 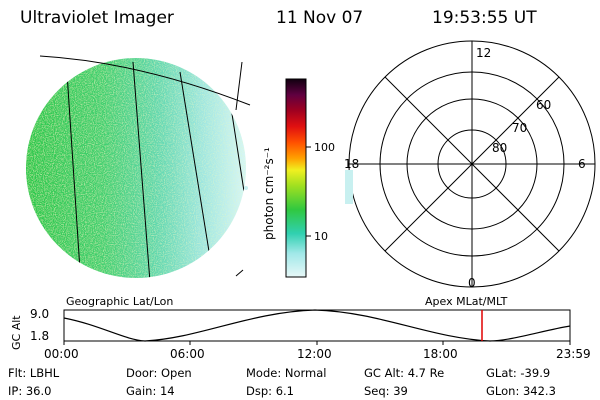 I want to click on info-glat: GLat: -39.9, so click(x=518, y=373).